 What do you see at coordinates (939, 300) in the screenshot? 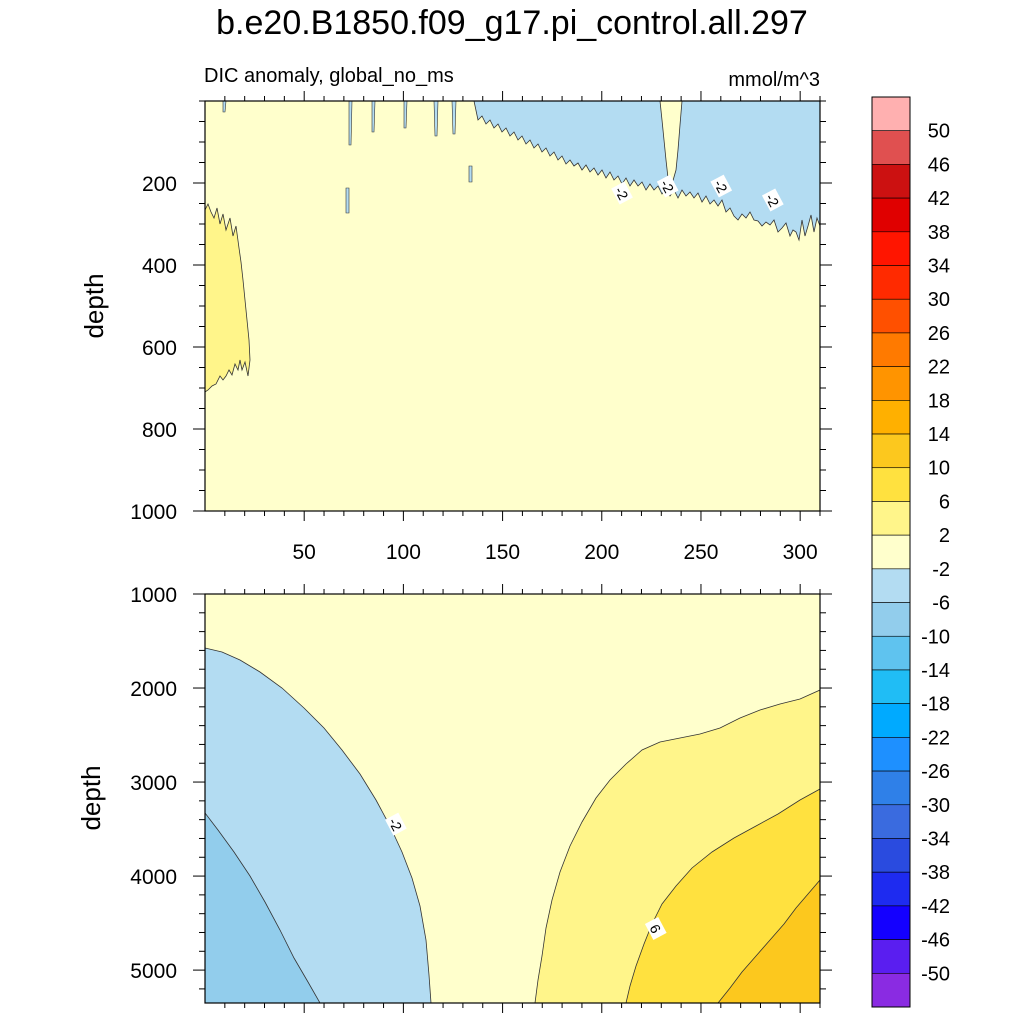
I see `colorbar-label: 30` at bounding box center [939, 300].